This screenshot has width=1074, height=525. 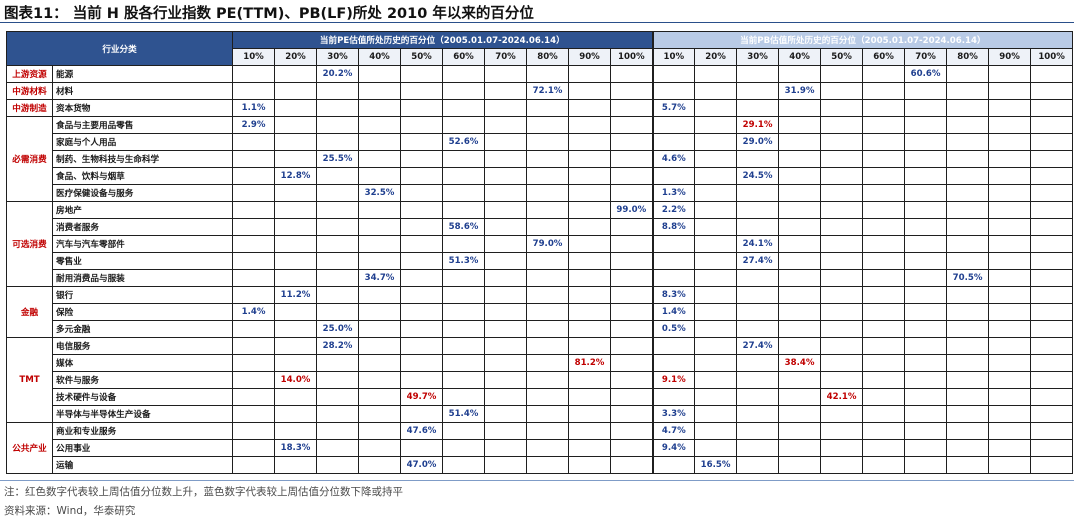 What do you see at coordinates (422, 57) in the screenshot?
I see `pe-bucket-5-header: 50%` at bounding box center [422, 57].